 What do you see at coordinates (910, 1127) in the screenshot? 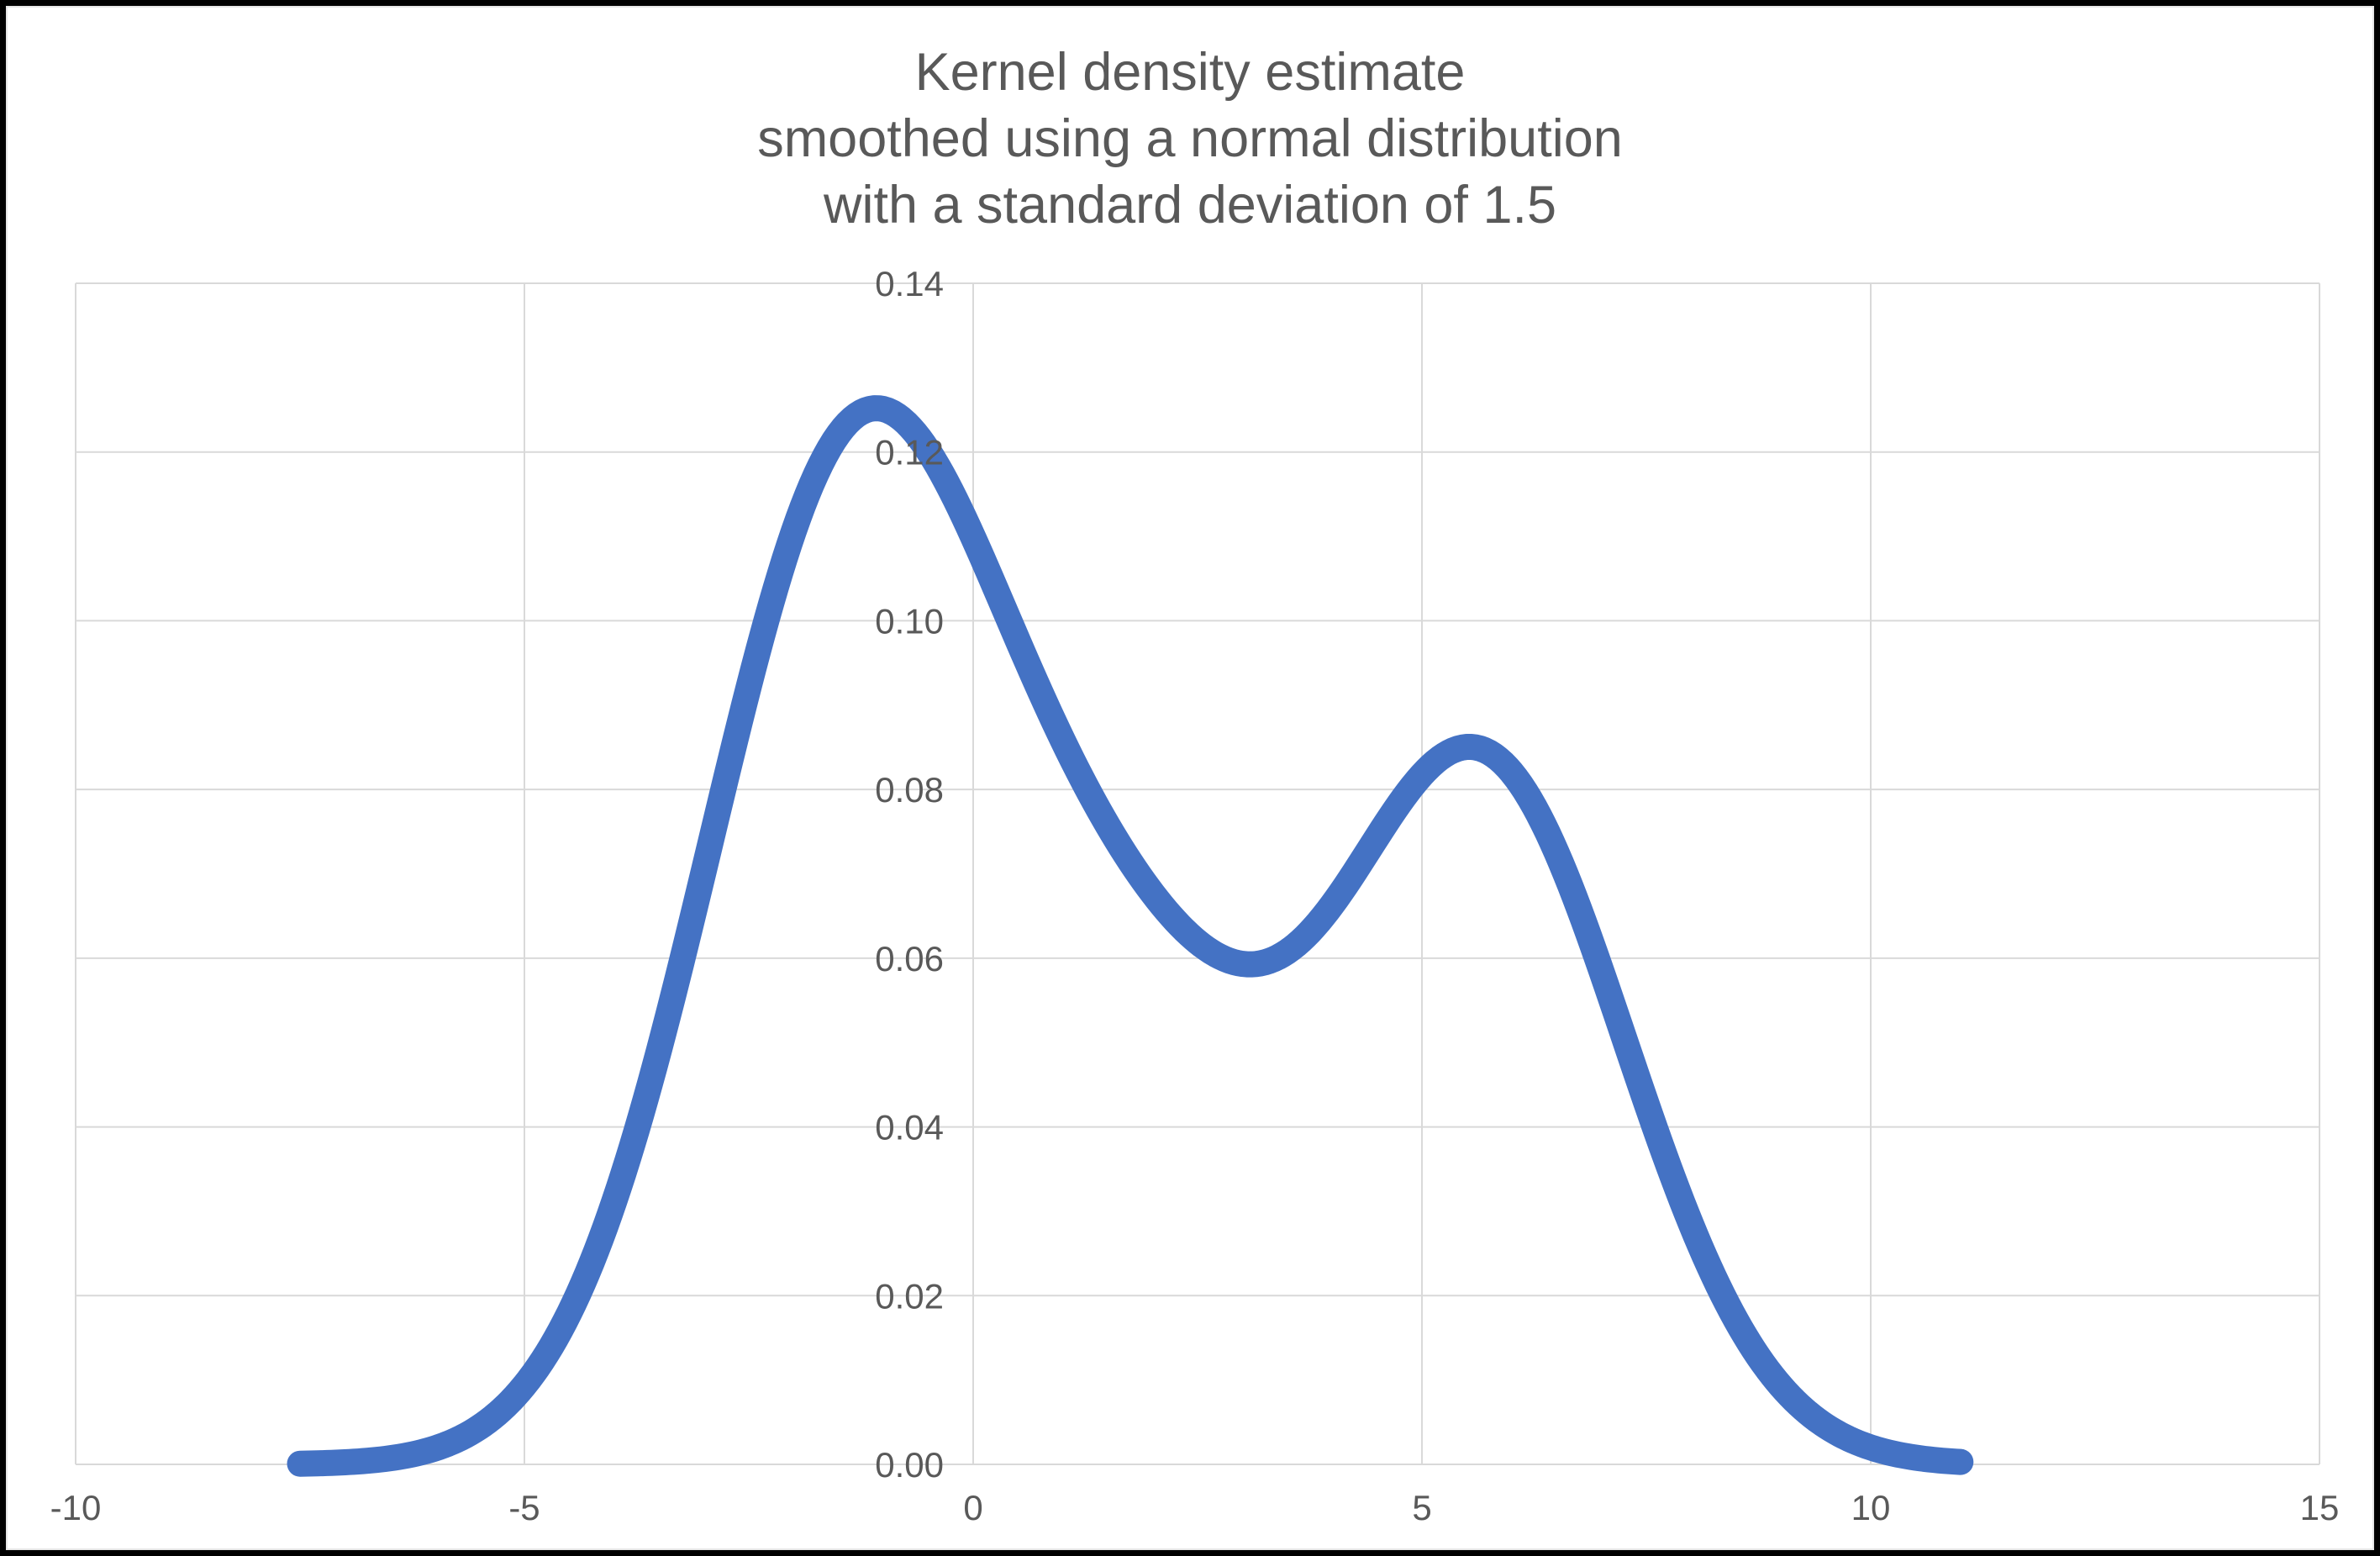
I see `y-tick-label: 0.04` at bounding box center [910, 1127].